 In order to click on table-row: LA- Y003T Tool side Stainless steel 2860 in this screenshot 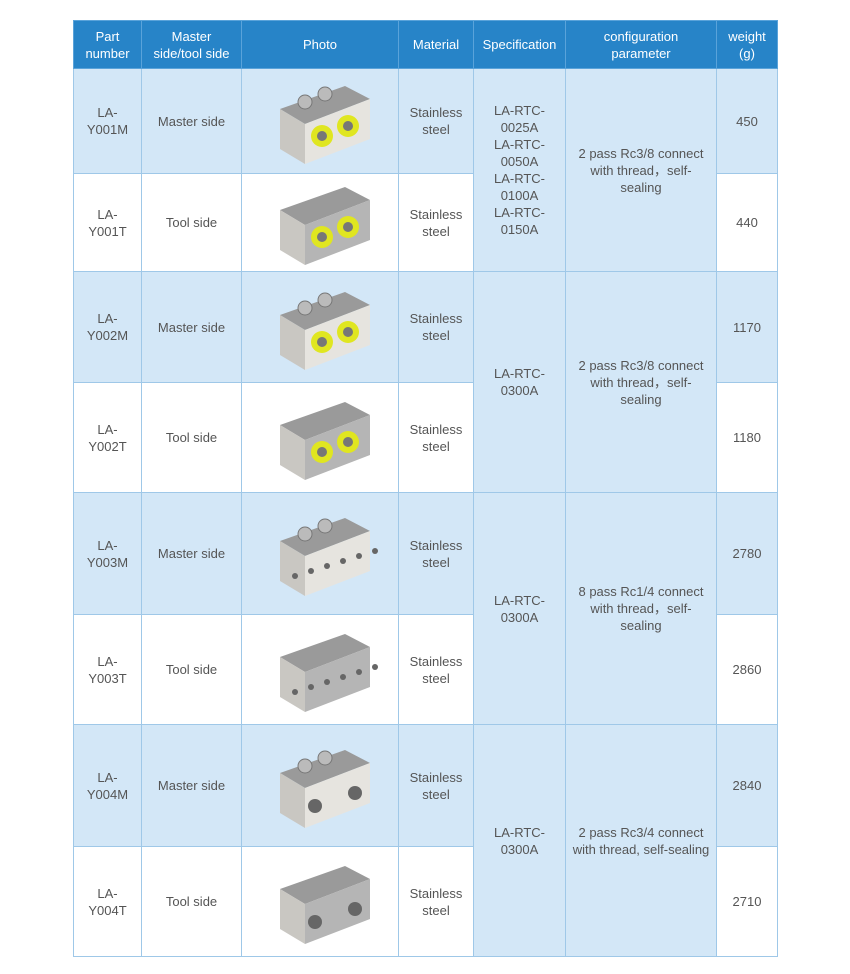, I will do `click(425, 669)`.